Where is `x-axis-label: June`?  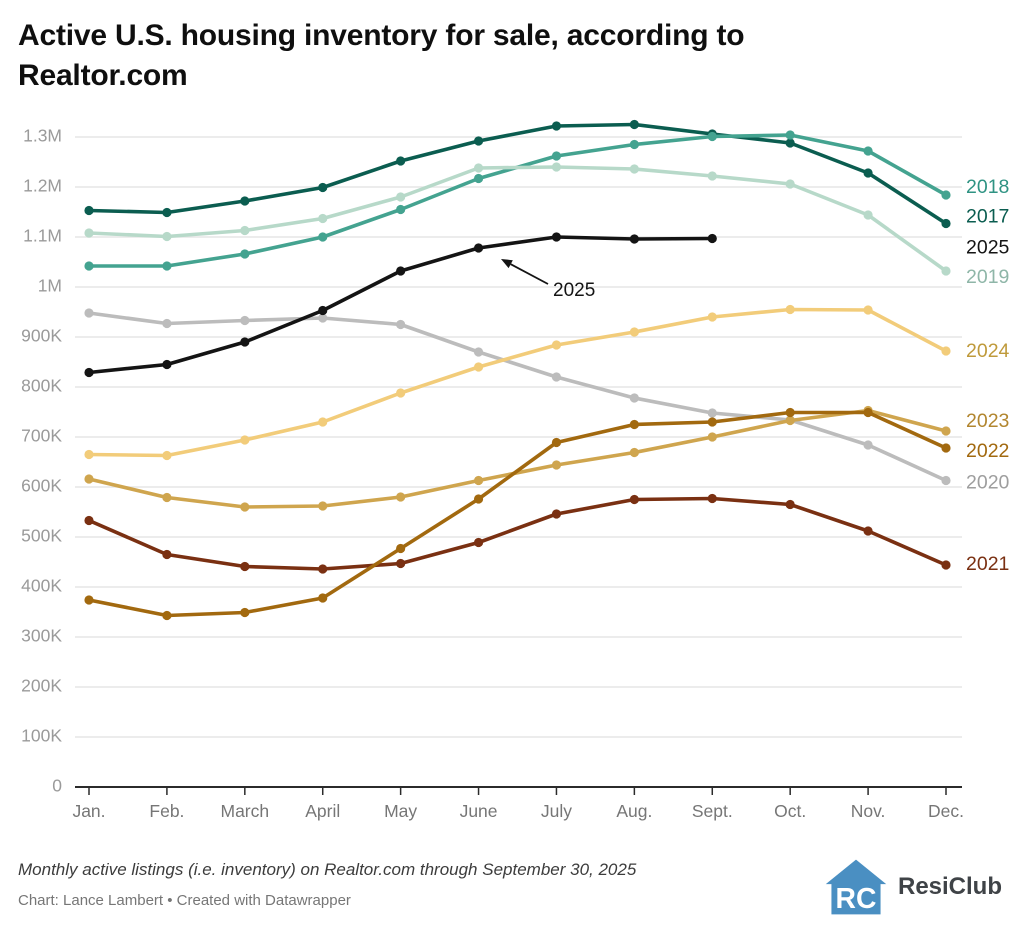
x-axis-label: June is located at coordinates (479, 811).